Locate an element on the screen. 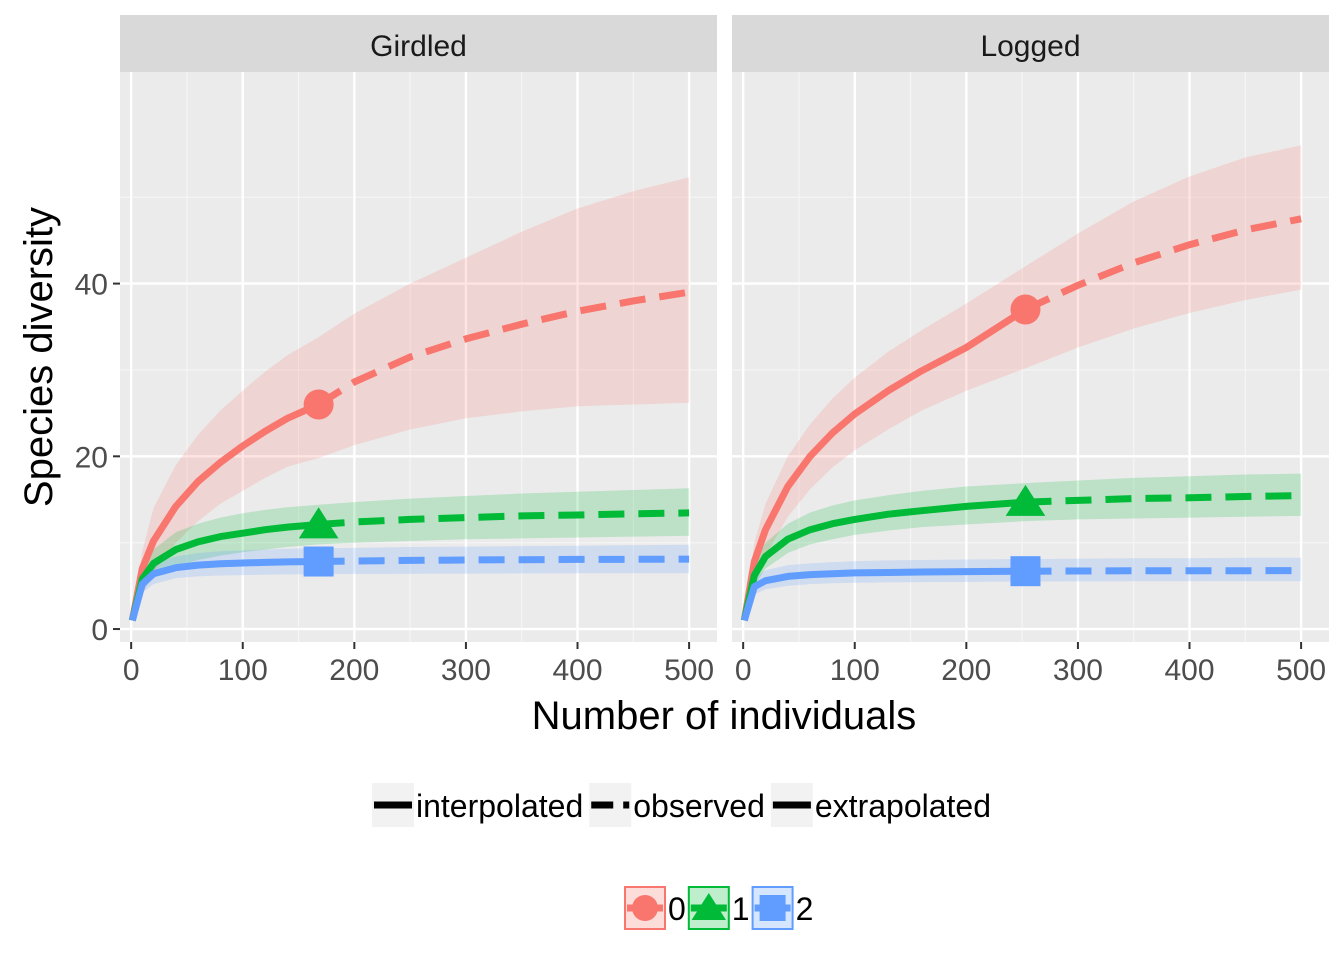 This screenshot has width=1344, height=960. strip-title: Logged is located at coordinates (1030, 46).